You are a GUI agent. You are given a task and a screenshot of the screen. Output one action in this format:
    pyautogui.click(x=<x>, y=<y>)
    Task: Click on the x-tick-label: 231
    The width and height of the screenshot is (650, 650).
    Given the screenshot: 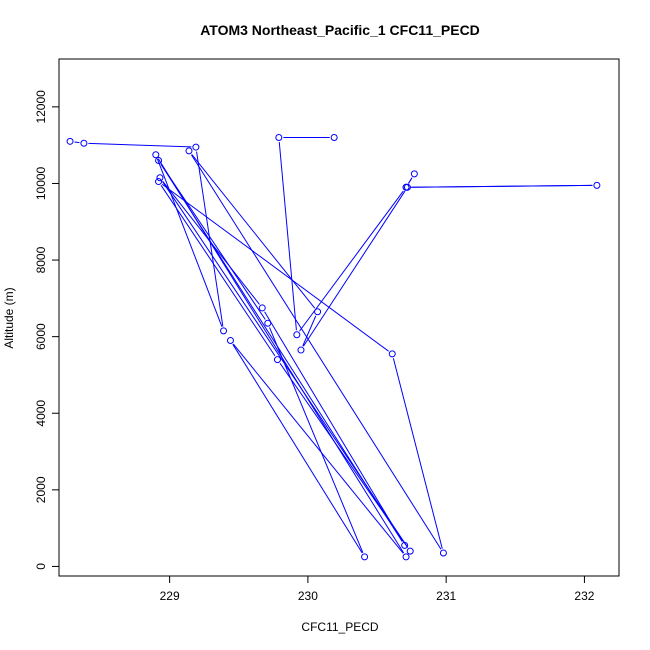 What is the action you would take?
    pyautogui.click(x=446, y=596)
    